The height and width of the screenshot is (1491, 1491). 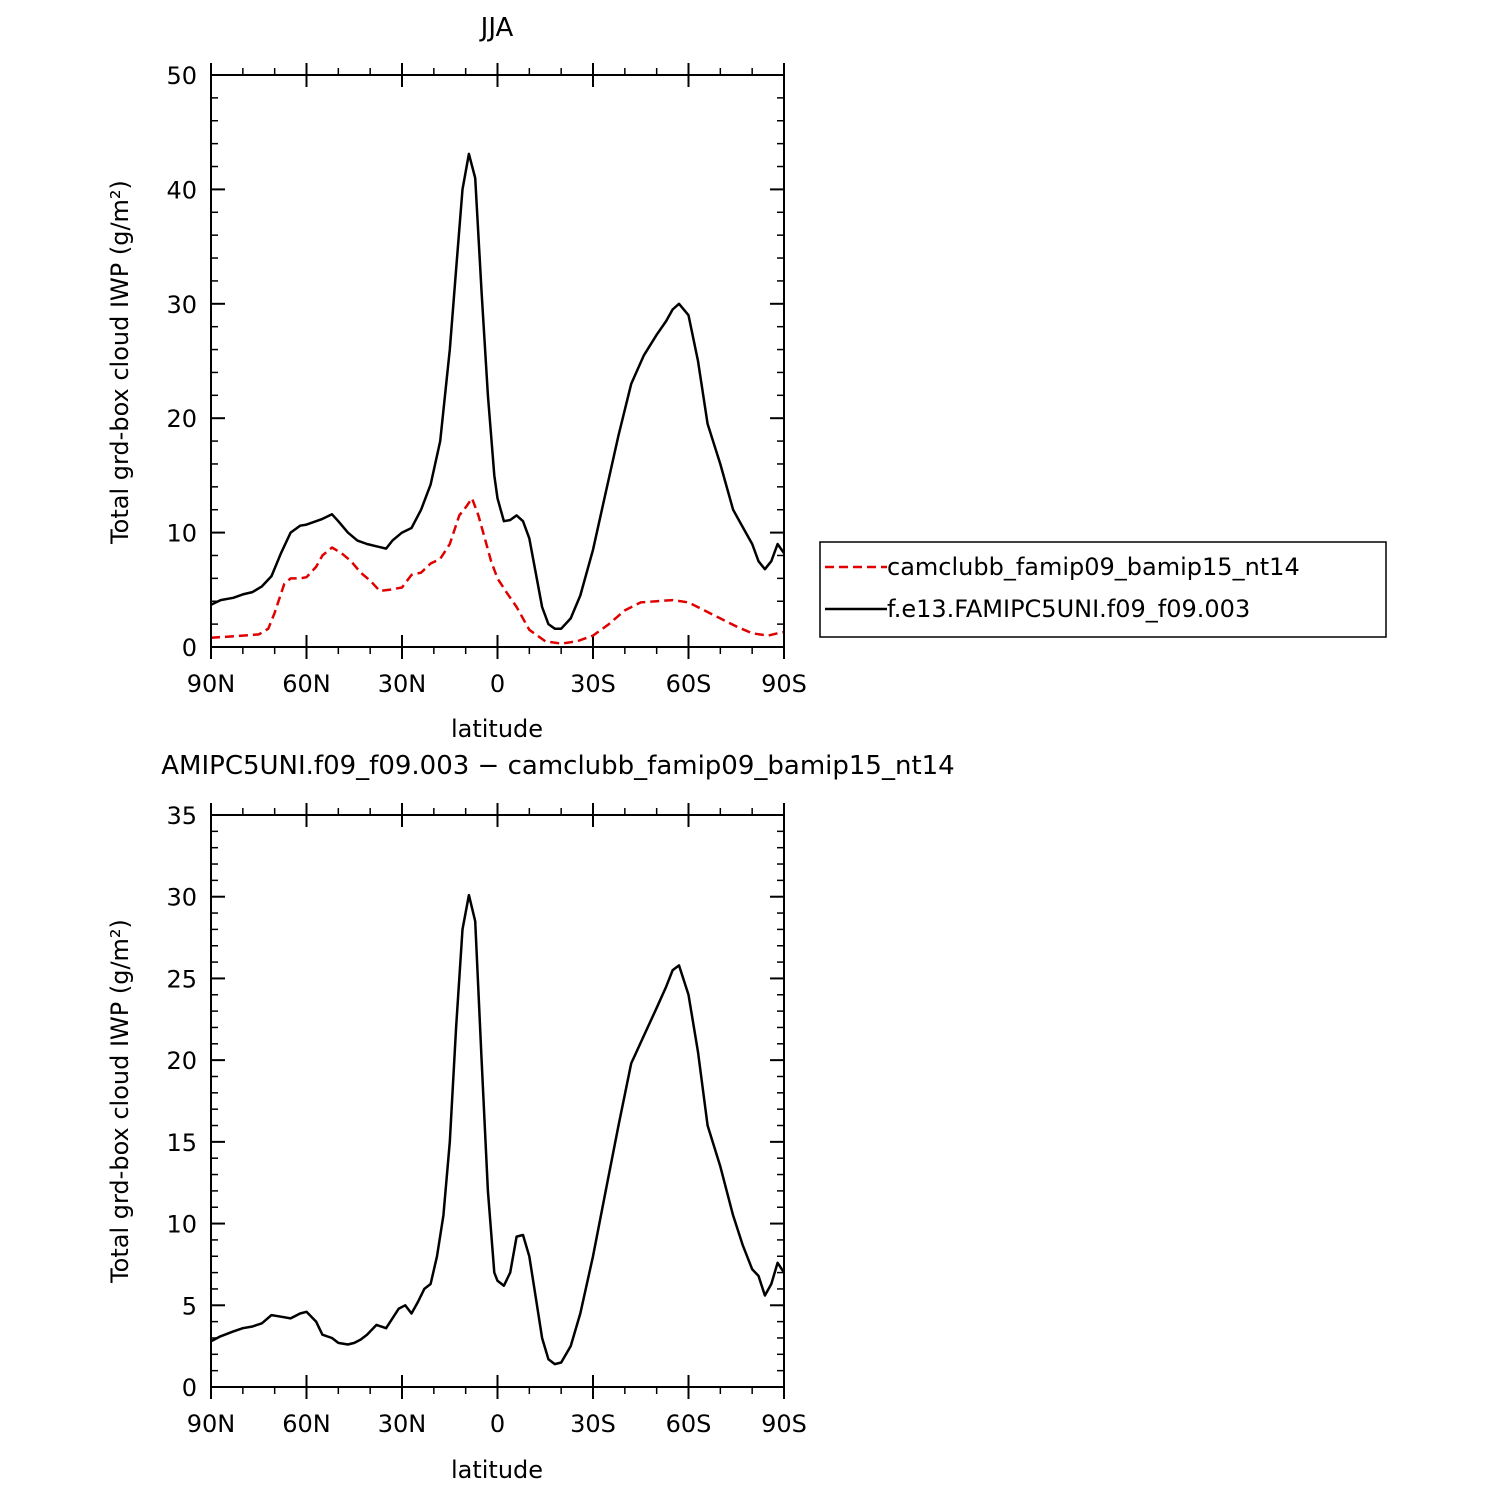 I want to click on top-panel-x-axis-label: latitude, so click(x=497, y=729).